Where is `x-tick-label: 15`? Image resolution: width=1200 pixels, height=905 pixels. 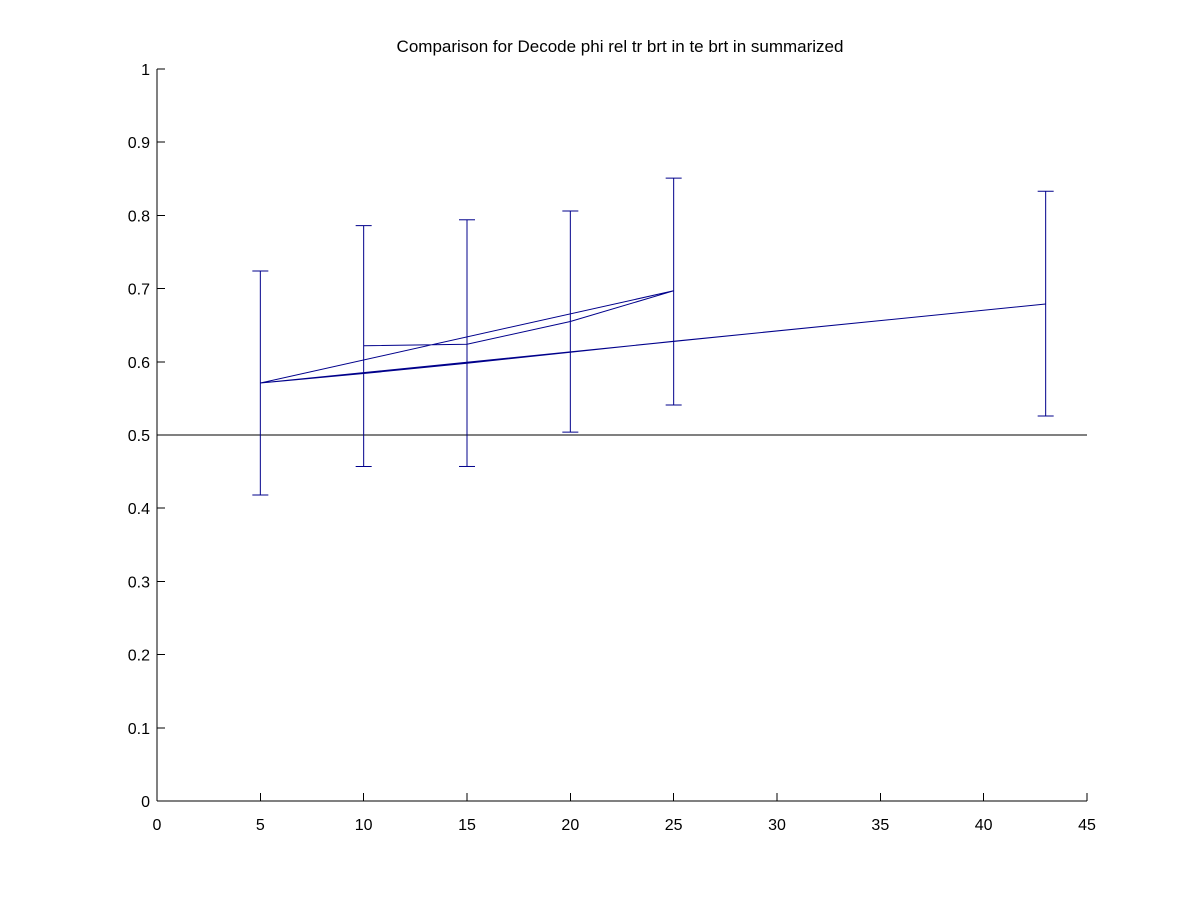
x-tick-label: 15 is located at coordinates (467, 825).